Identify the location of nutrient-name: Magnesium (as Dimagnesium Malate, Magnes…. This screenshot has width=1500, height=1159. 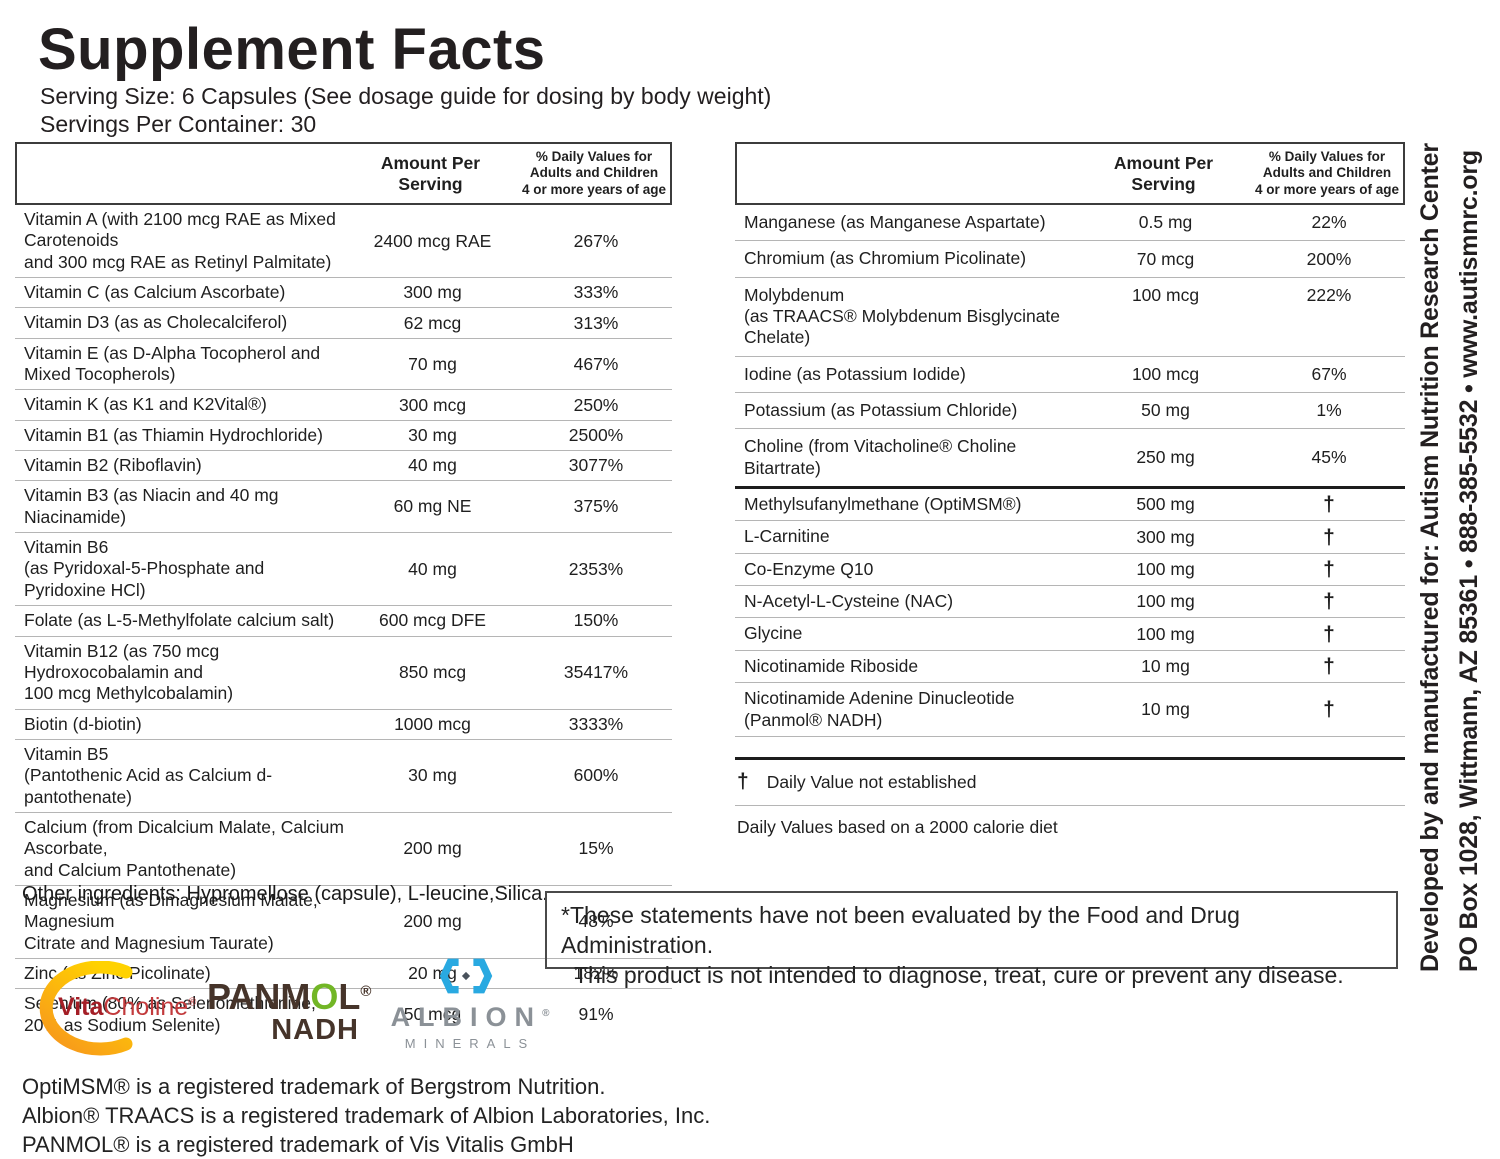
(171, 921).